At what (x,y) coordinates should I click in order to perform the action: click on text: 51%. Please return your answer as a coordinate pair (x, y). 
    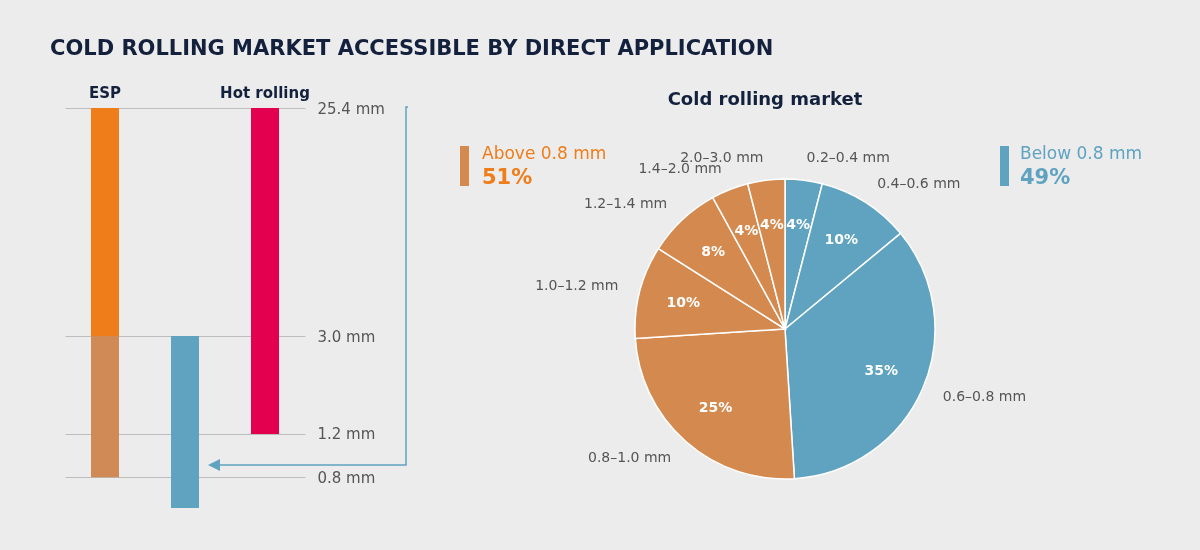
    Looking at the image, I should click on (507, 177).